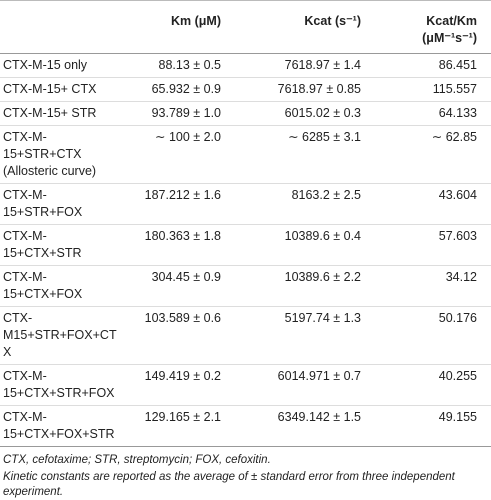  I want to click on row-label: CTX-M-15+STR+CTX (Allosteric curve), so click(64, 154).